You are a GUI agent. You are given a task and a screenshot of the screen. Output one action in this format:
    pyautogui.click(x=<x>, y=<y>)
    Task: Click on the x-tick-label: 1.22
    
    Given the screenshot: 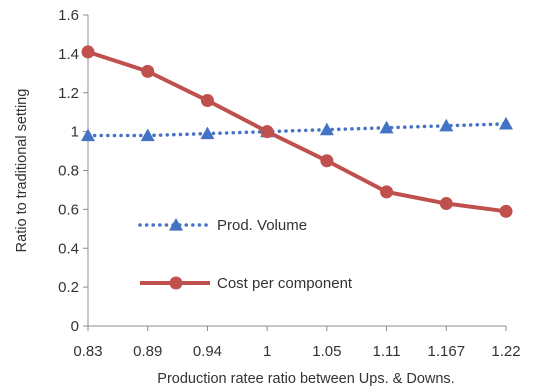 What is the action you would take?
    pyautogui.click(x=505, y=351)
    